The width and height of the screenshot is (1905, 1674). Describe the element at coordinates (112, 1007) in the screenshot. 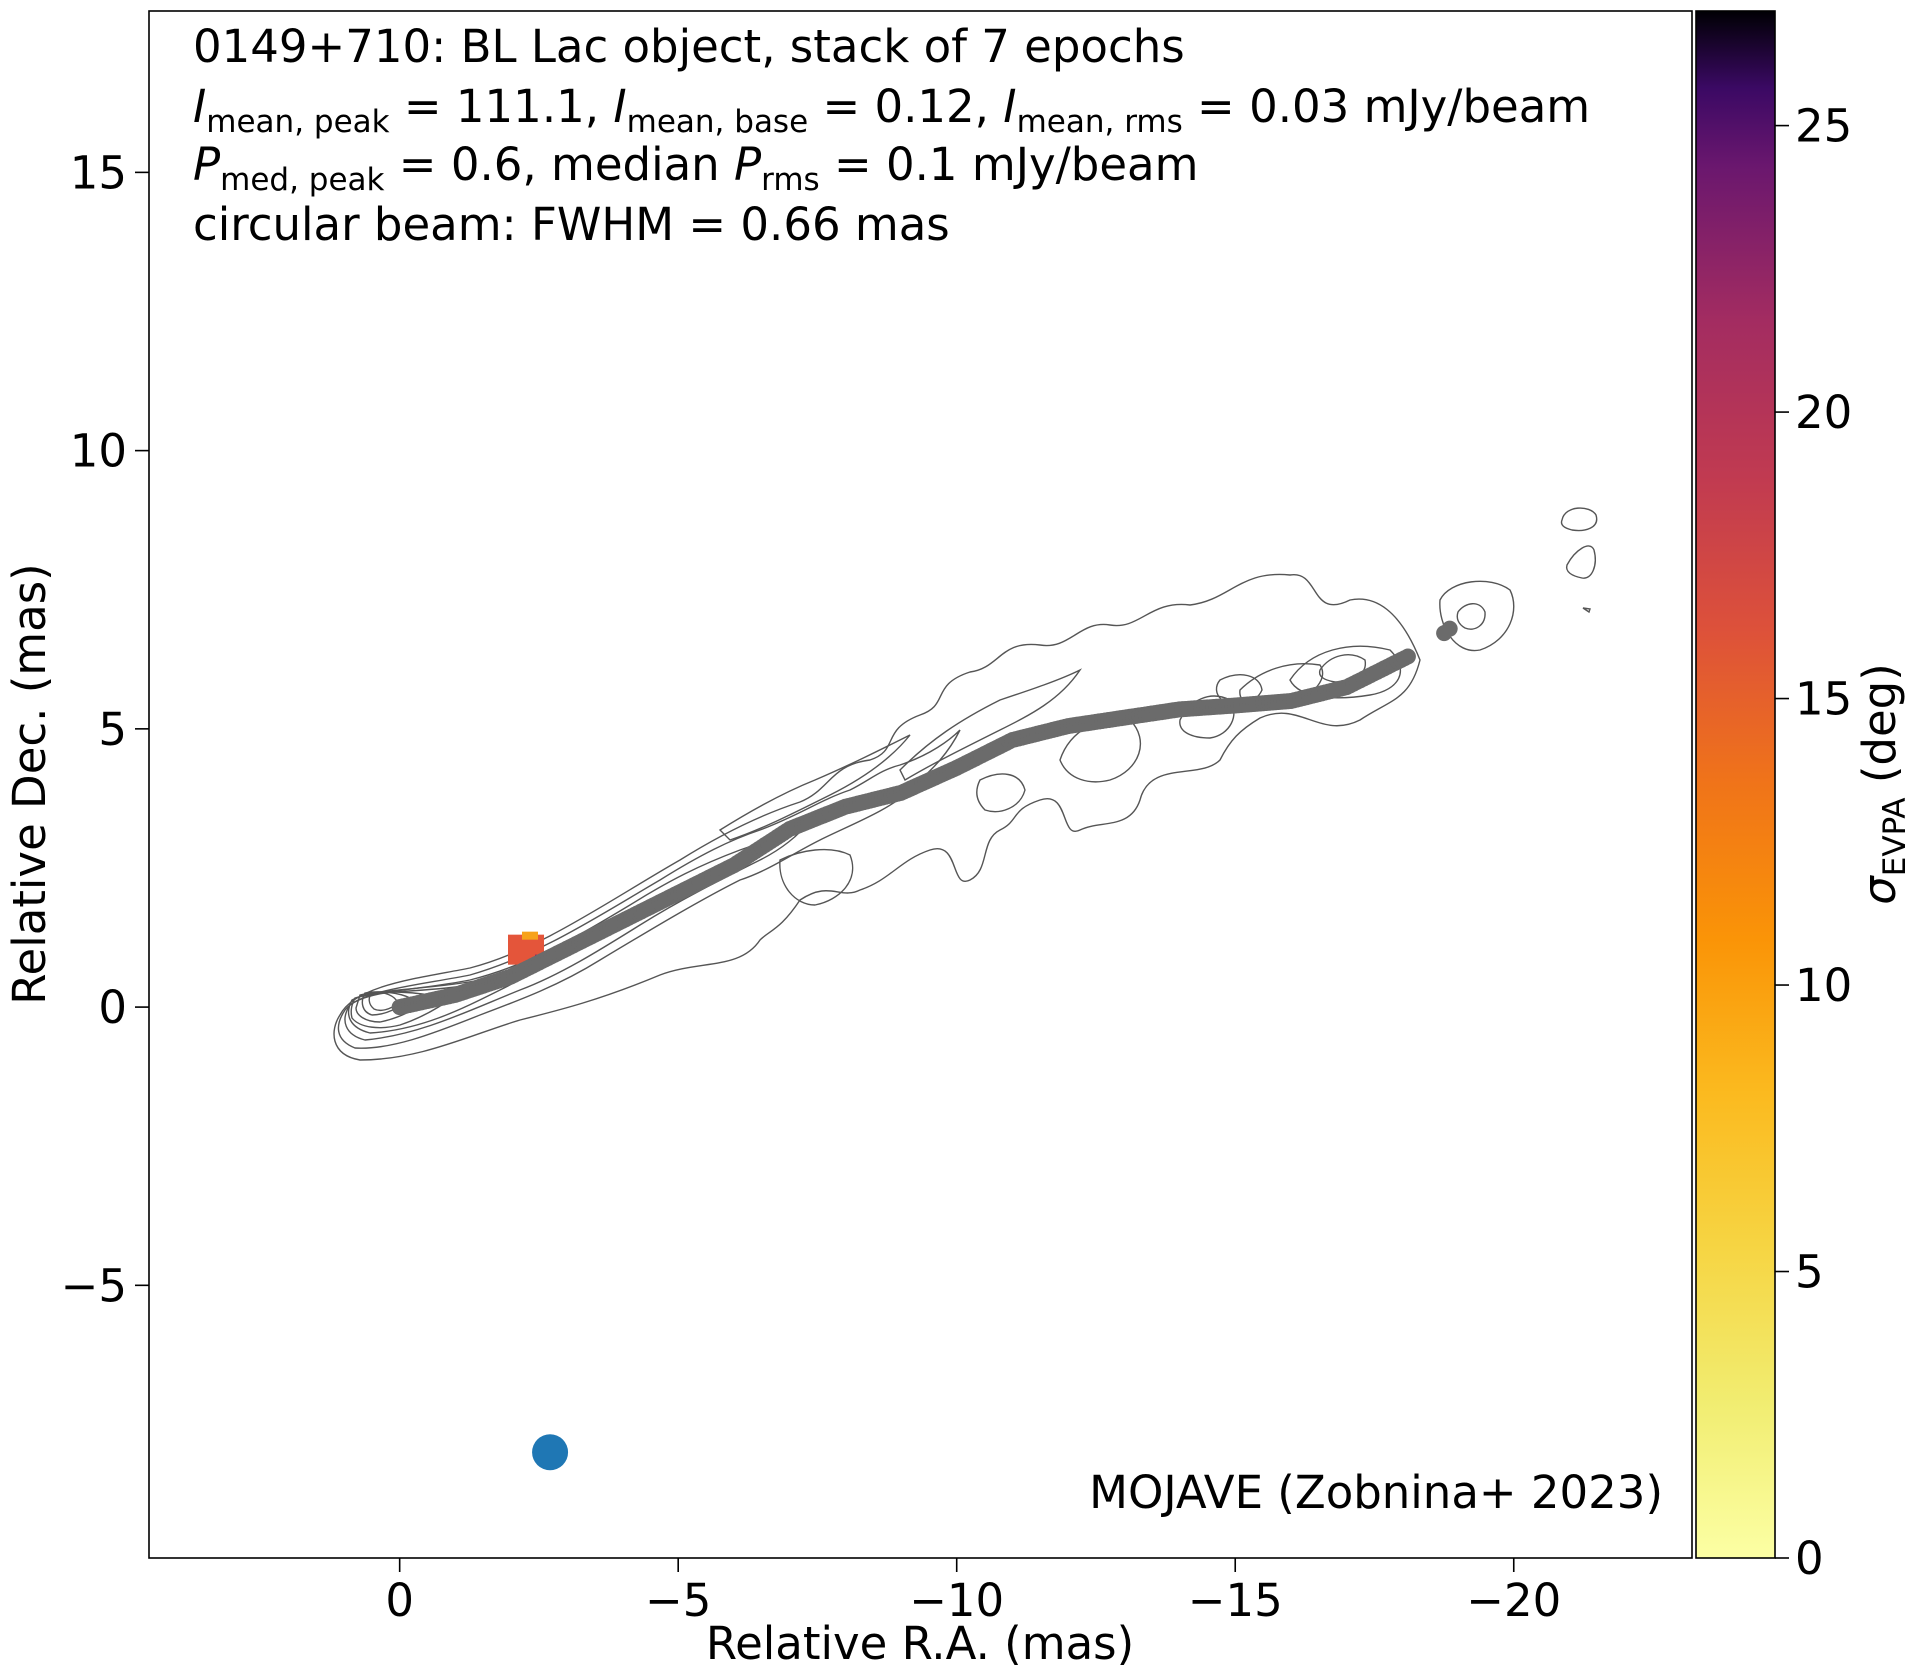

I see `y-tick-label: 0` at that location.